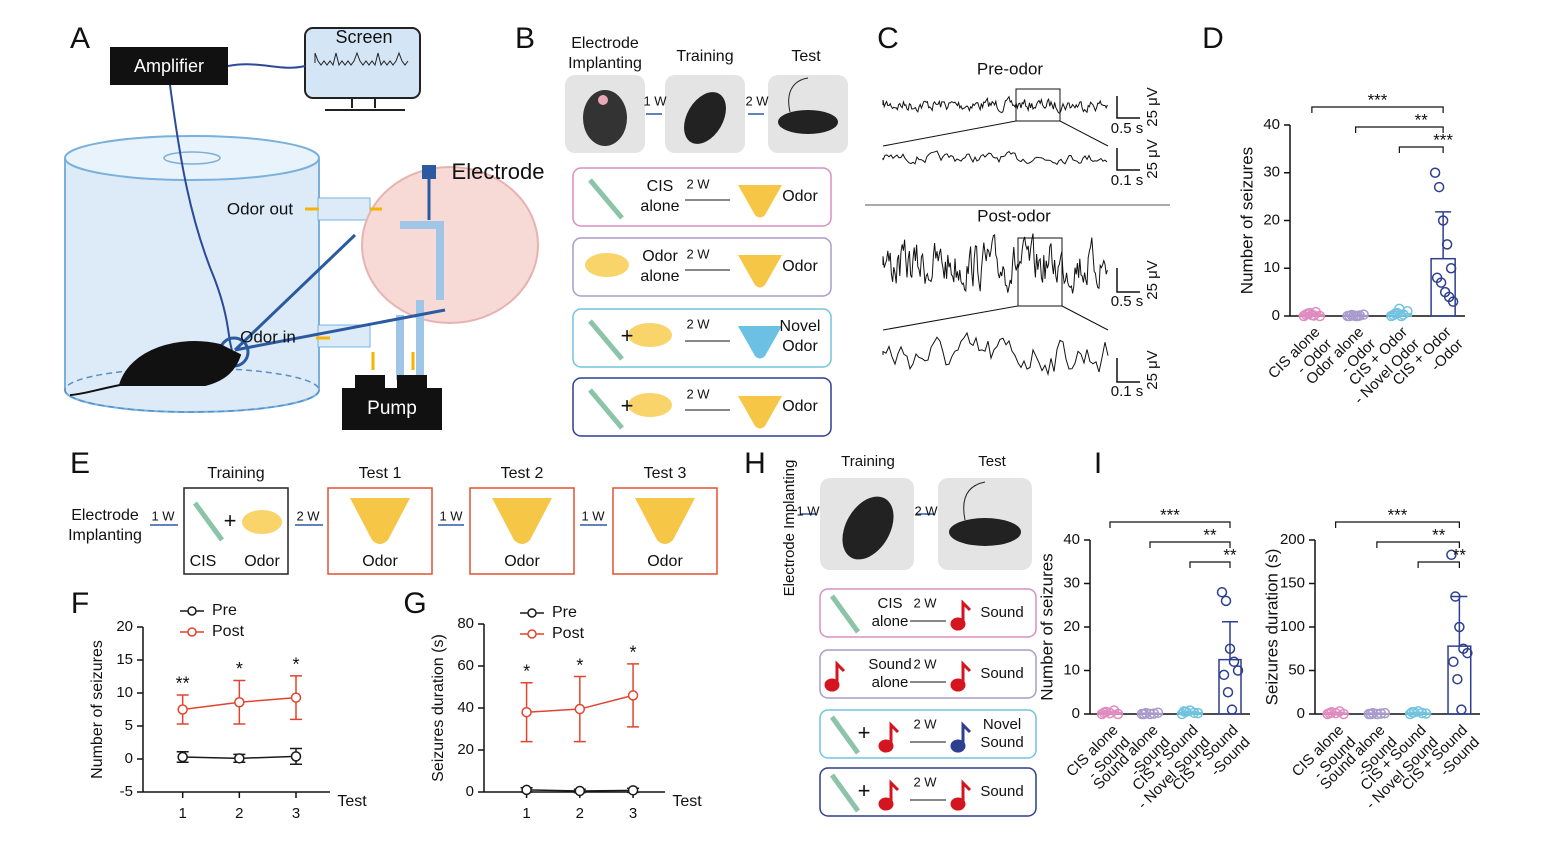 Image resolution: width=1560 pixels, height=849 pixels. Describe the element at coordinates (1292, 539) in the screenshot. I see `y-tick-label: 200` at that location.